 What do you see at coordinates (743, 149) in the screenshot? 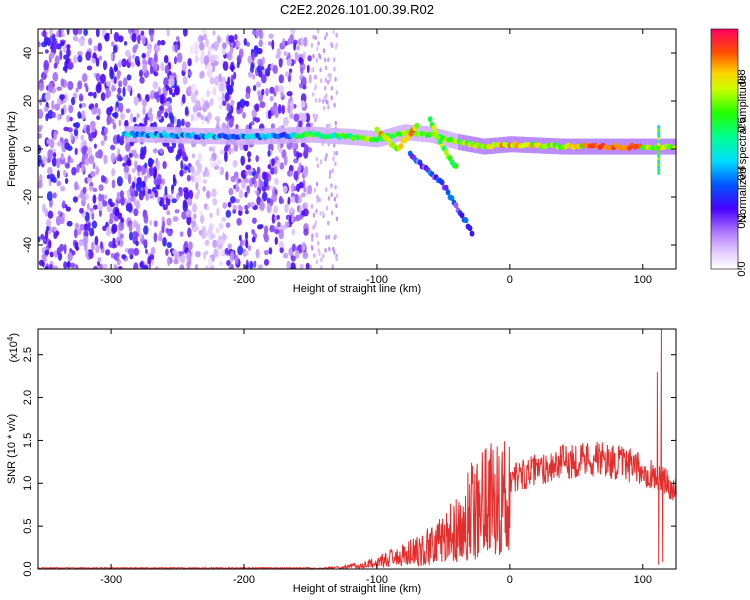
I see `colorbar-label: Normalized spectral amplitude` at bounding box center [743, 149].